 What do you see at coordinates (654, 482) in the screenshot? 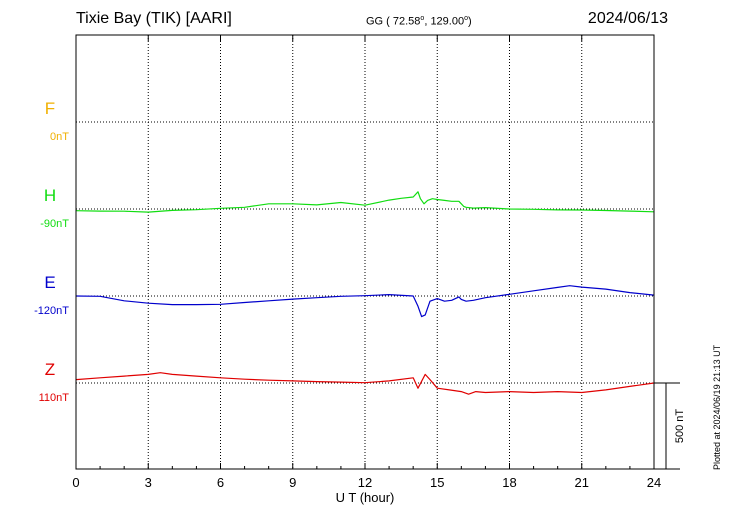
I see `x-tick-label: 24` at bounding box center [654, 482].